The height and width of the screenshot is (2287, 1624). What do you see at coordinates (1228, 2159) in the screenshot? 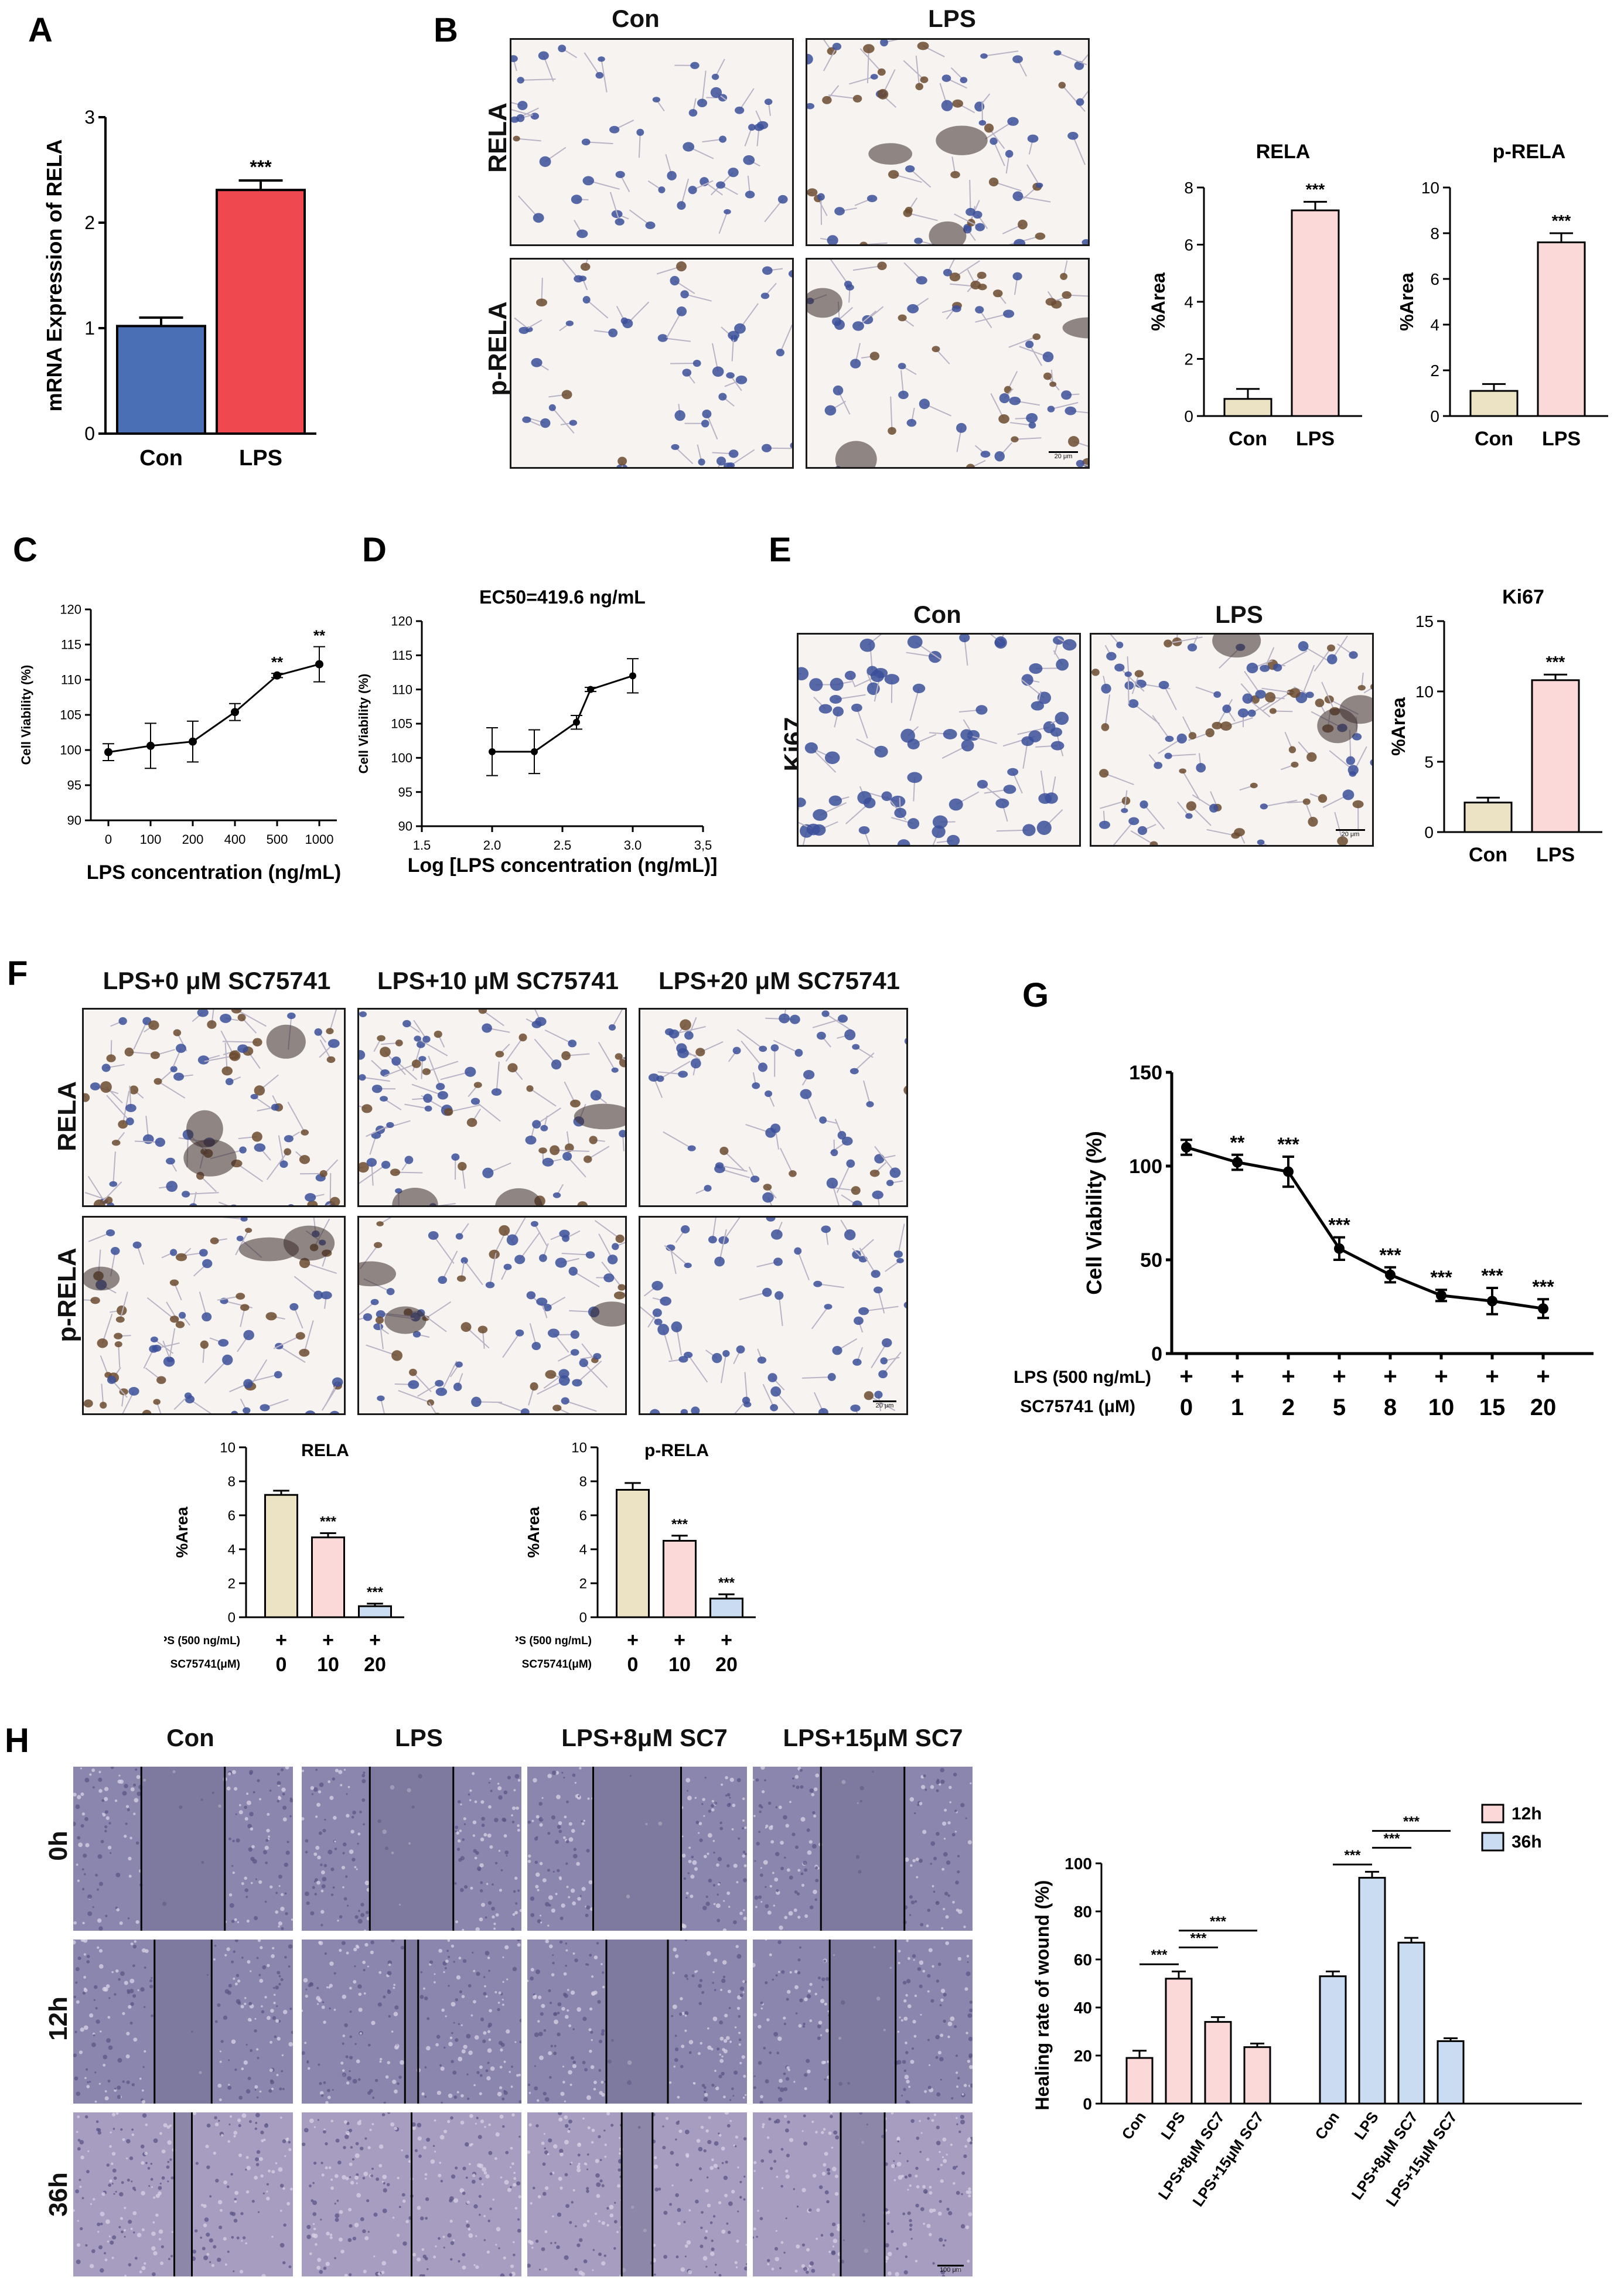
I see `x-tick-label: LPS+15μM SC7` at bounding box center [1228, 2159].